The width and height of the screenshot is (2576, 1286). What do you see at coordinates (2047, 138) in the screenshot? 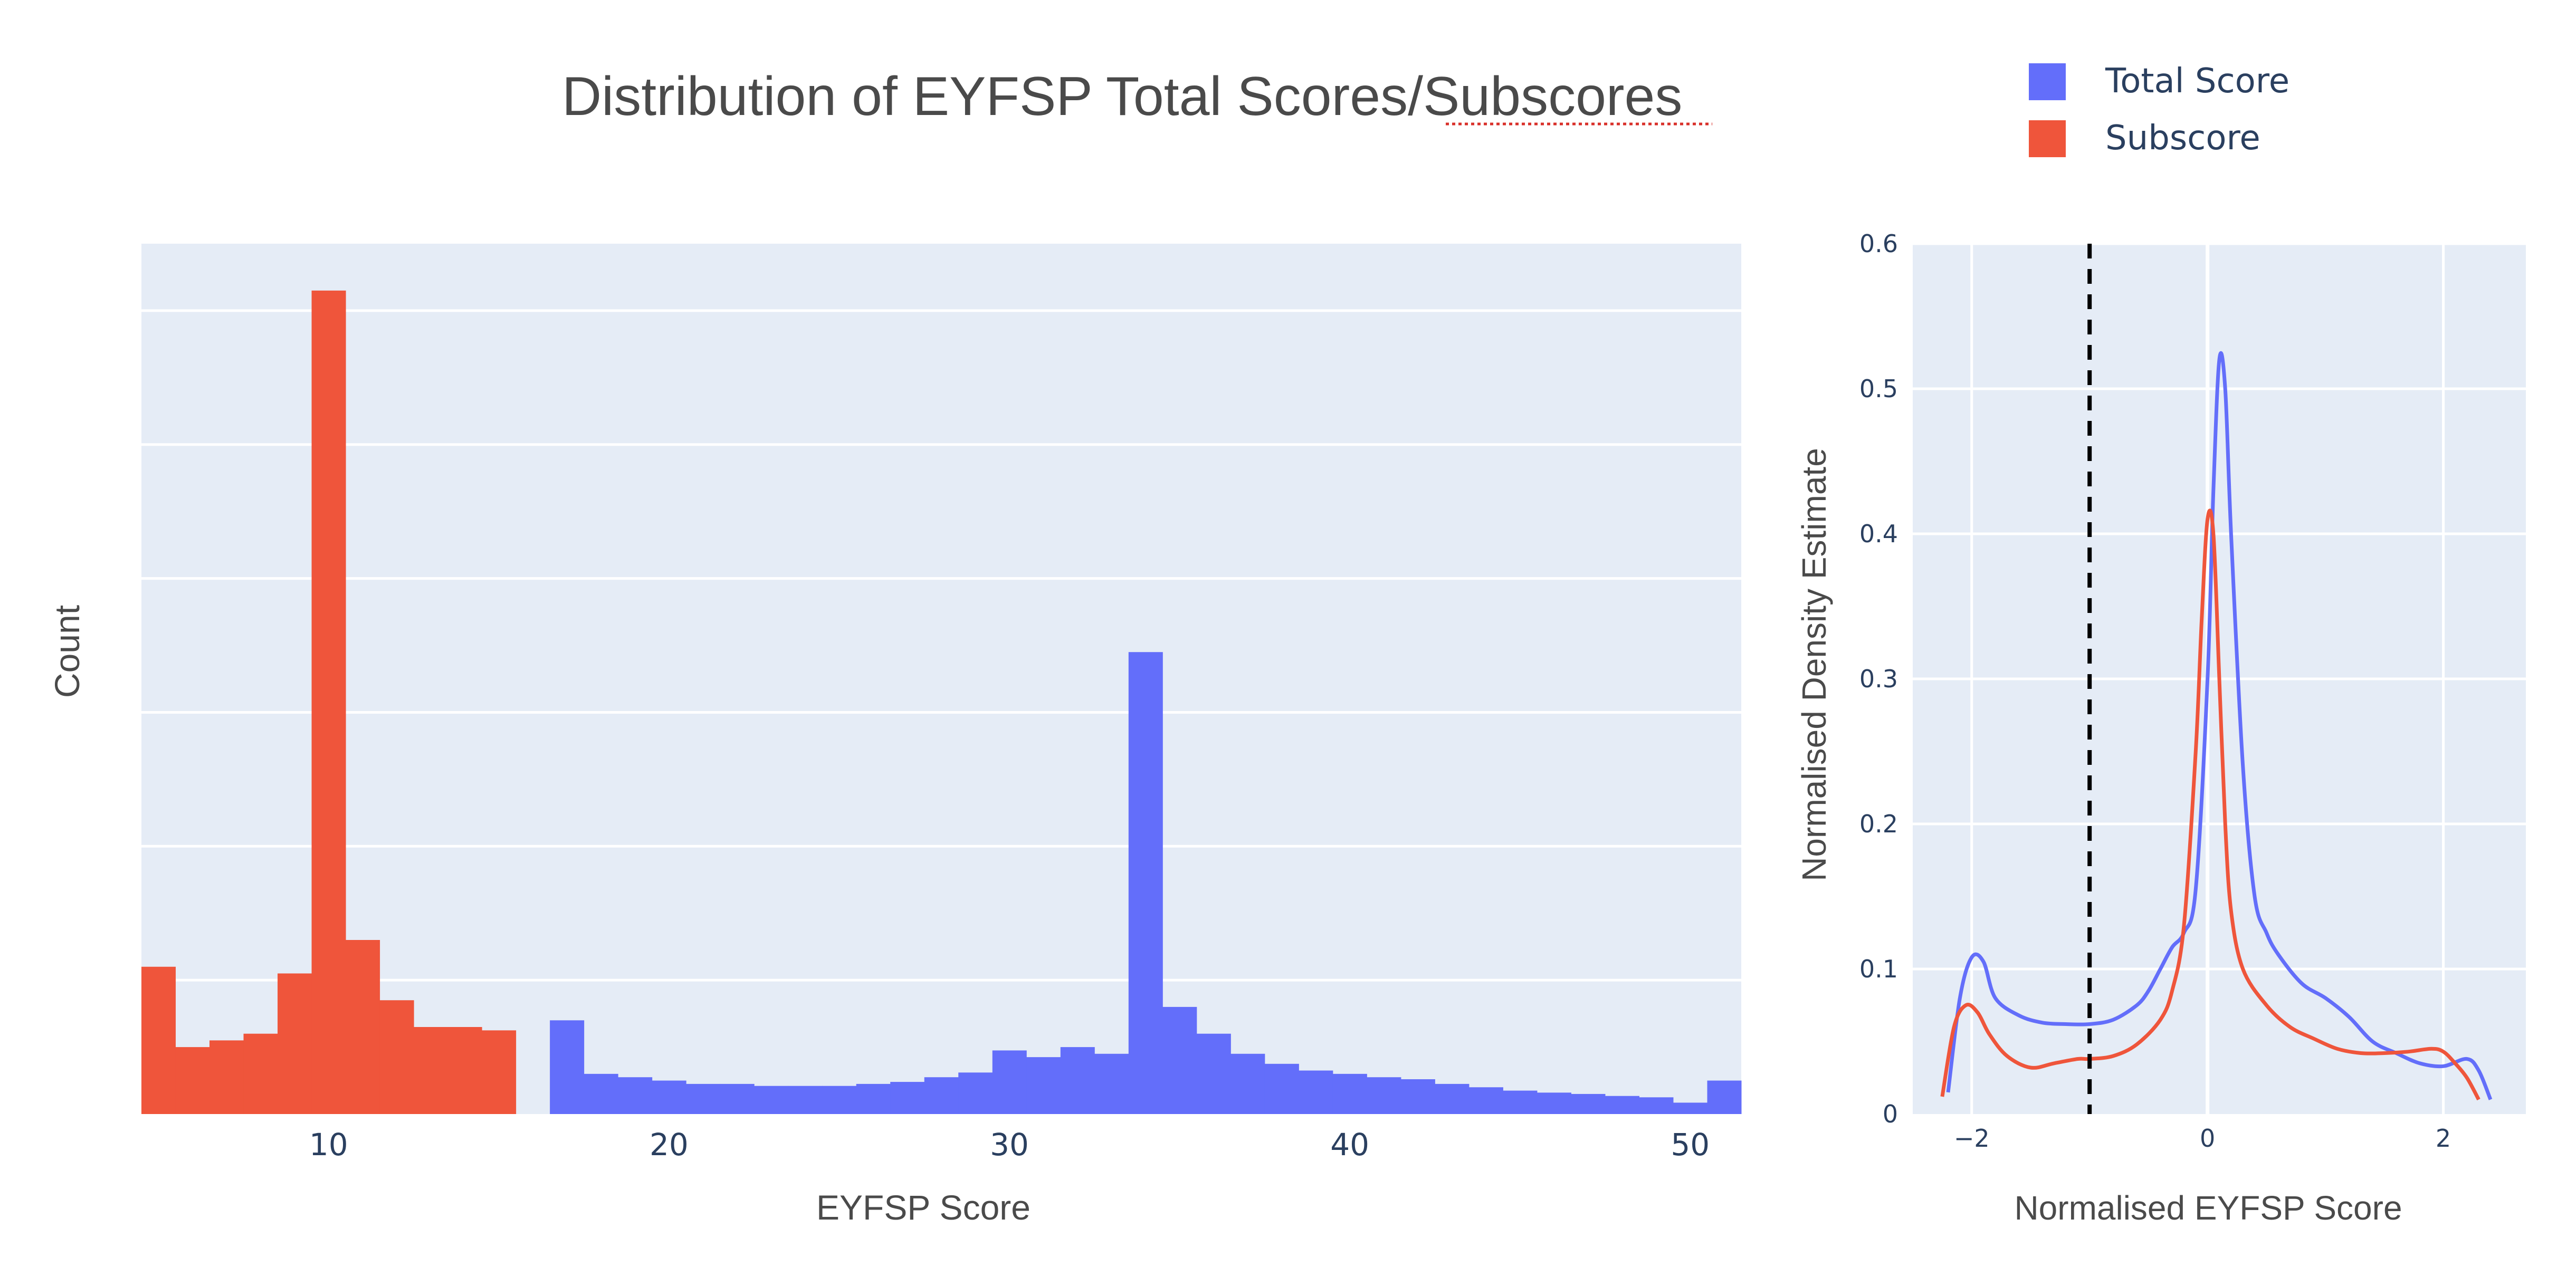
I see `legend-swatch-subscore` at bounding box center [2047, 138].